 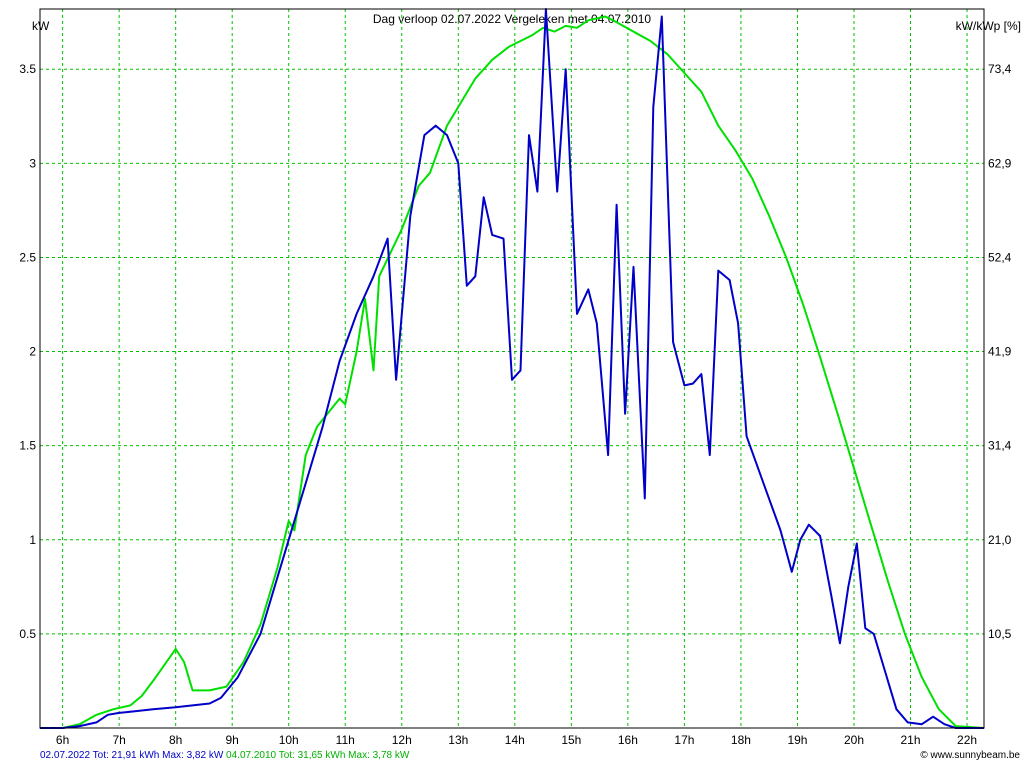 What do you see at coordinates (1000, 634) in the screenshot?
I see `y-tick-label-right: 10,5` at bounding box center [1000, 634].